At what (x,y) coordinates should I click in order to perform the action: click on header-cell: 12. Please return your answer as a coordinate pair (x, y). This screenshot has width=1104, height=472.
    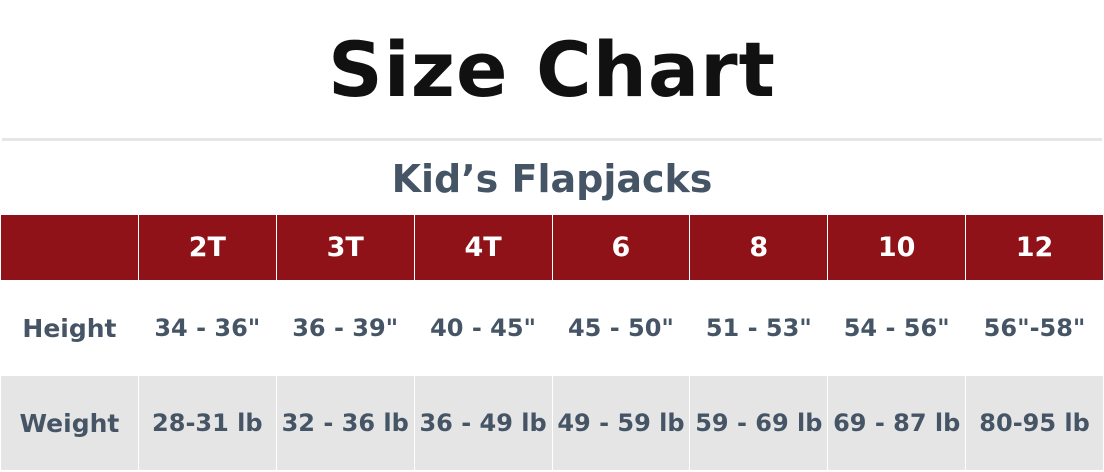
    Looking at the image, I should click on (1034, 247).